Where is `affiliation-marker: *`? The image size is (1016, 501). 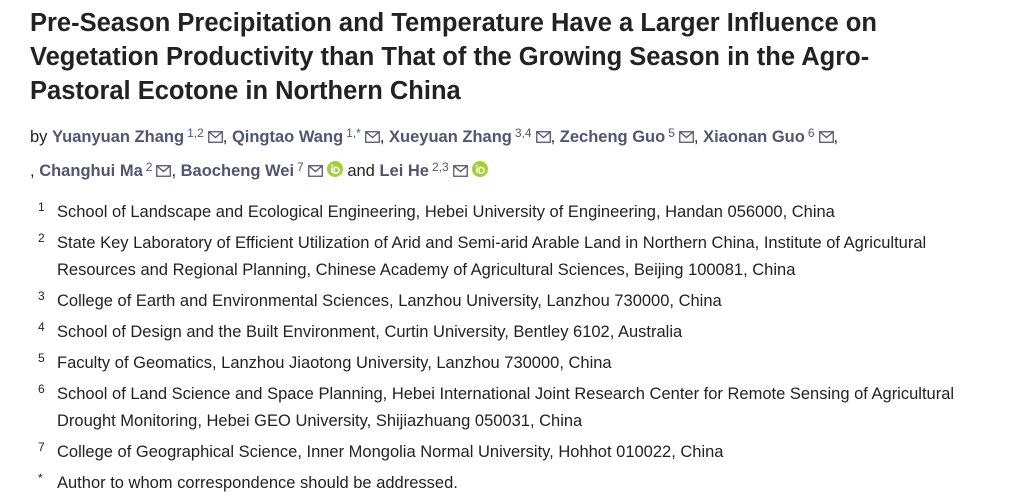
affiliation-marker: * is located at coordinates (40, 478).